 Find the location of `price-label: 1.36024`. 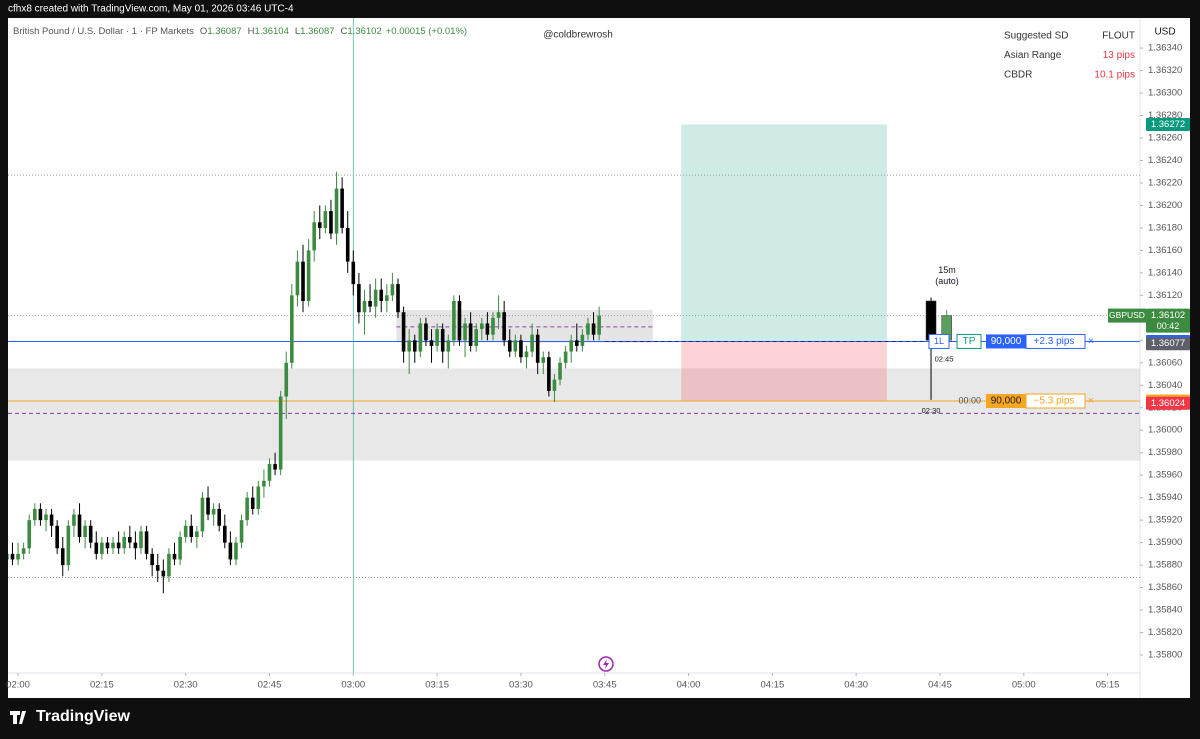

price-label: 1.36024 is located at coordinates (1168, 403).